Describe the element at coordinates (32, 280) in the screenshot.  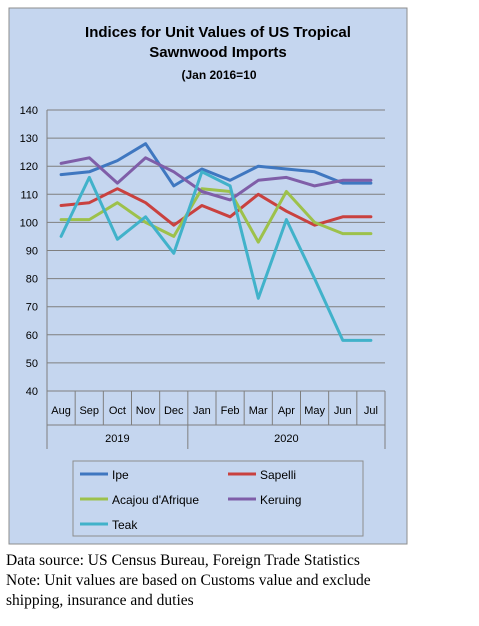
I see `y-tick-label: 80` at that location.